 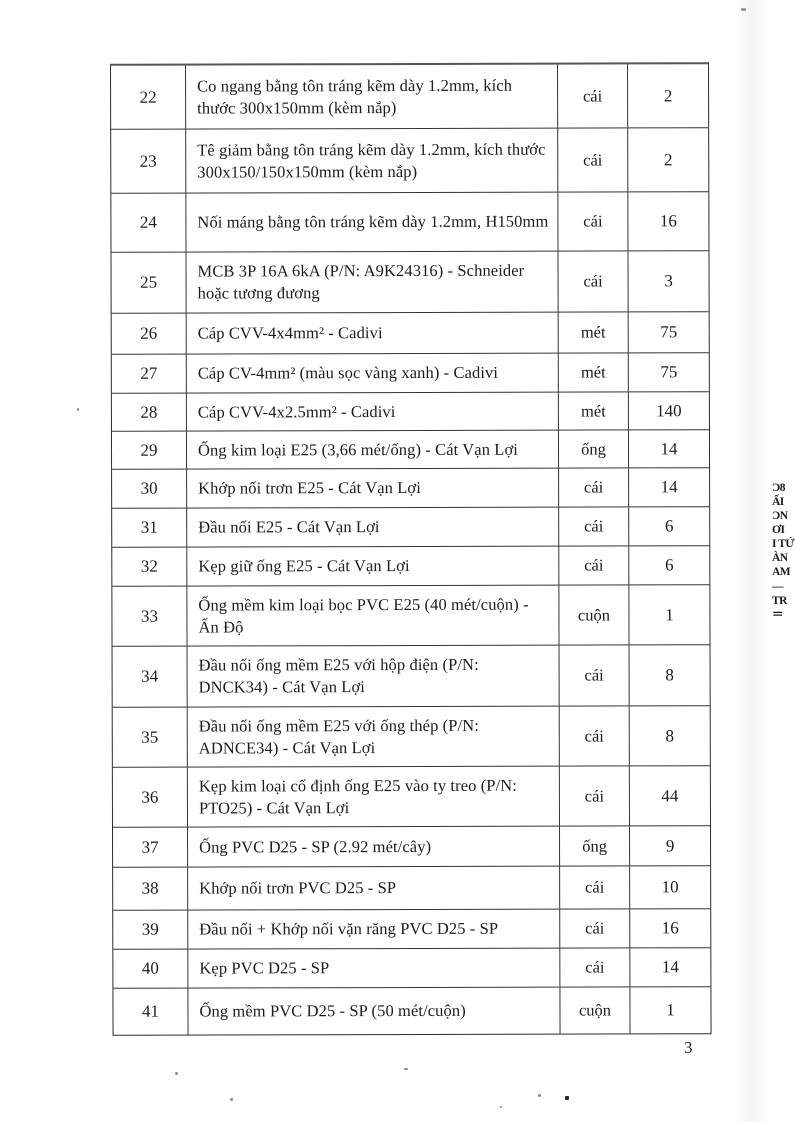 What do you see at coordinates (372, 411) in the screenshot?
I see `description-cell: Cáp CVV-4x2.5mm² - Cadivi` at bounding box center [372, 411].